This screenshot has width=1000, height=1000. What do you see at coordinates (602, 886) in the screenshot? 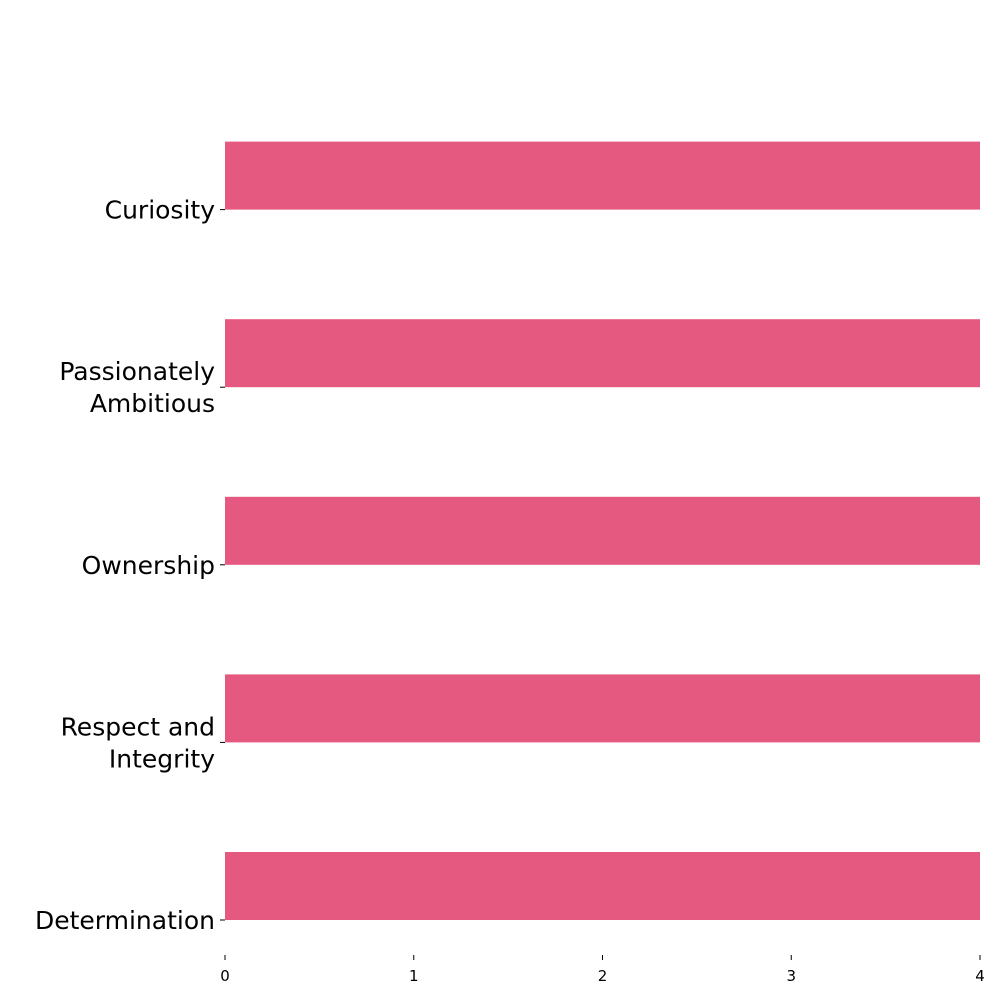
I see `bar-determination` at bounding box center [602, 886].